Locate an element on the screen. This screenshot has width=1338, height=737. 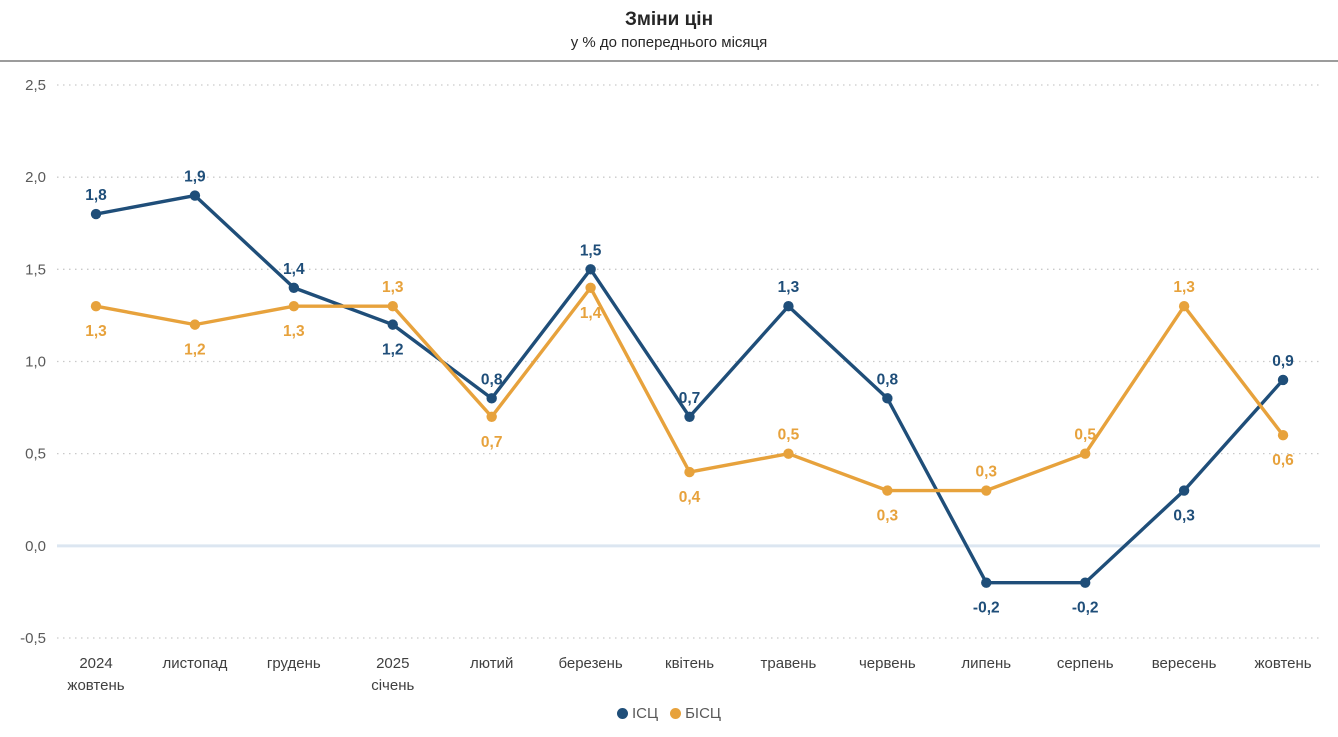
data-label: 1,9 is located at coordinates (195, 177).